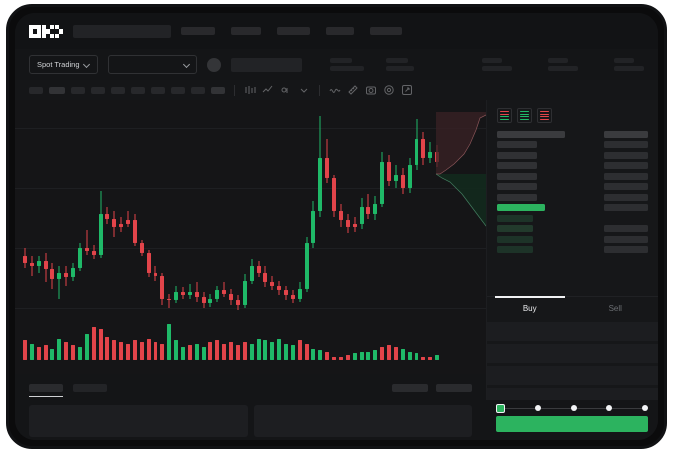  I want to click on stat-value, so click(497, 68).